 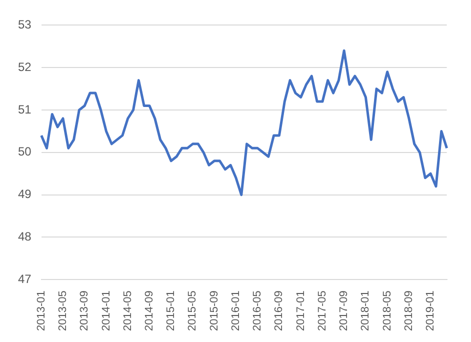 What do you see at coordinates (171, 311) in the screenshot?
I see `x-tick-label: 2015-01` at bounding box center [171, 311].